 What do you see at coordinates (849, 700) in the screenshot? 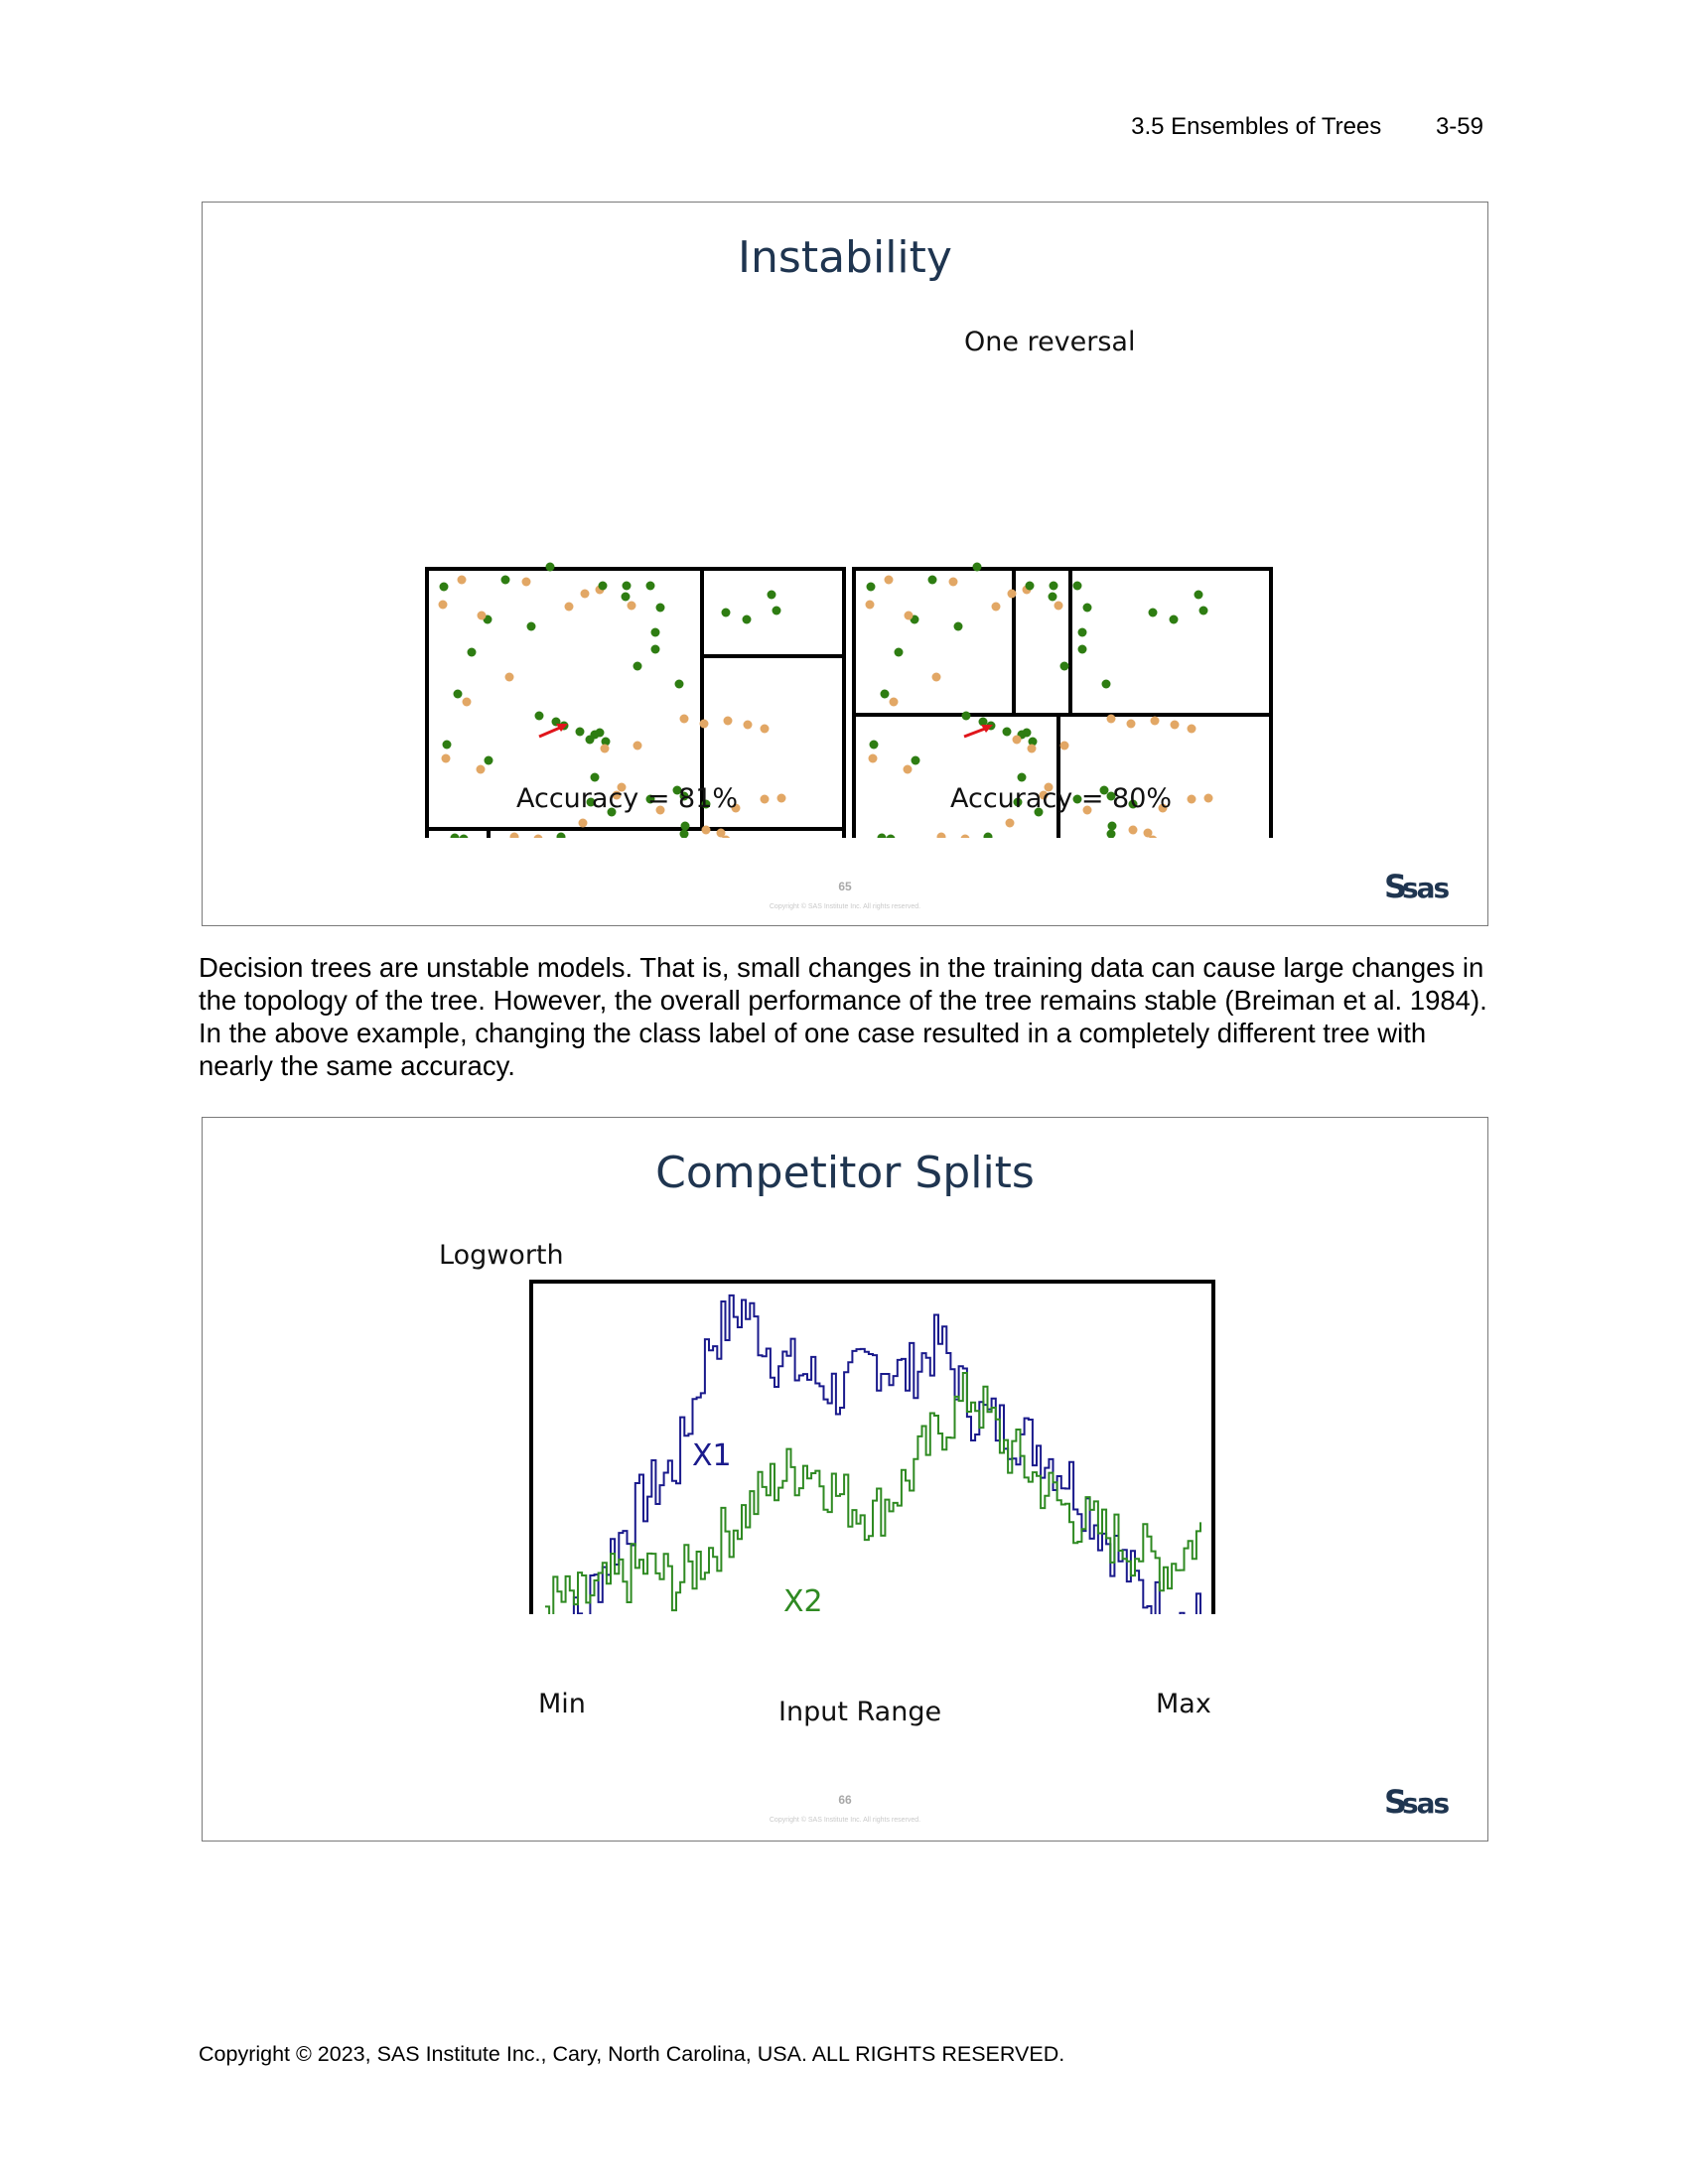
I see `tree-partition-diagrams` at bounding box center [849, 700].